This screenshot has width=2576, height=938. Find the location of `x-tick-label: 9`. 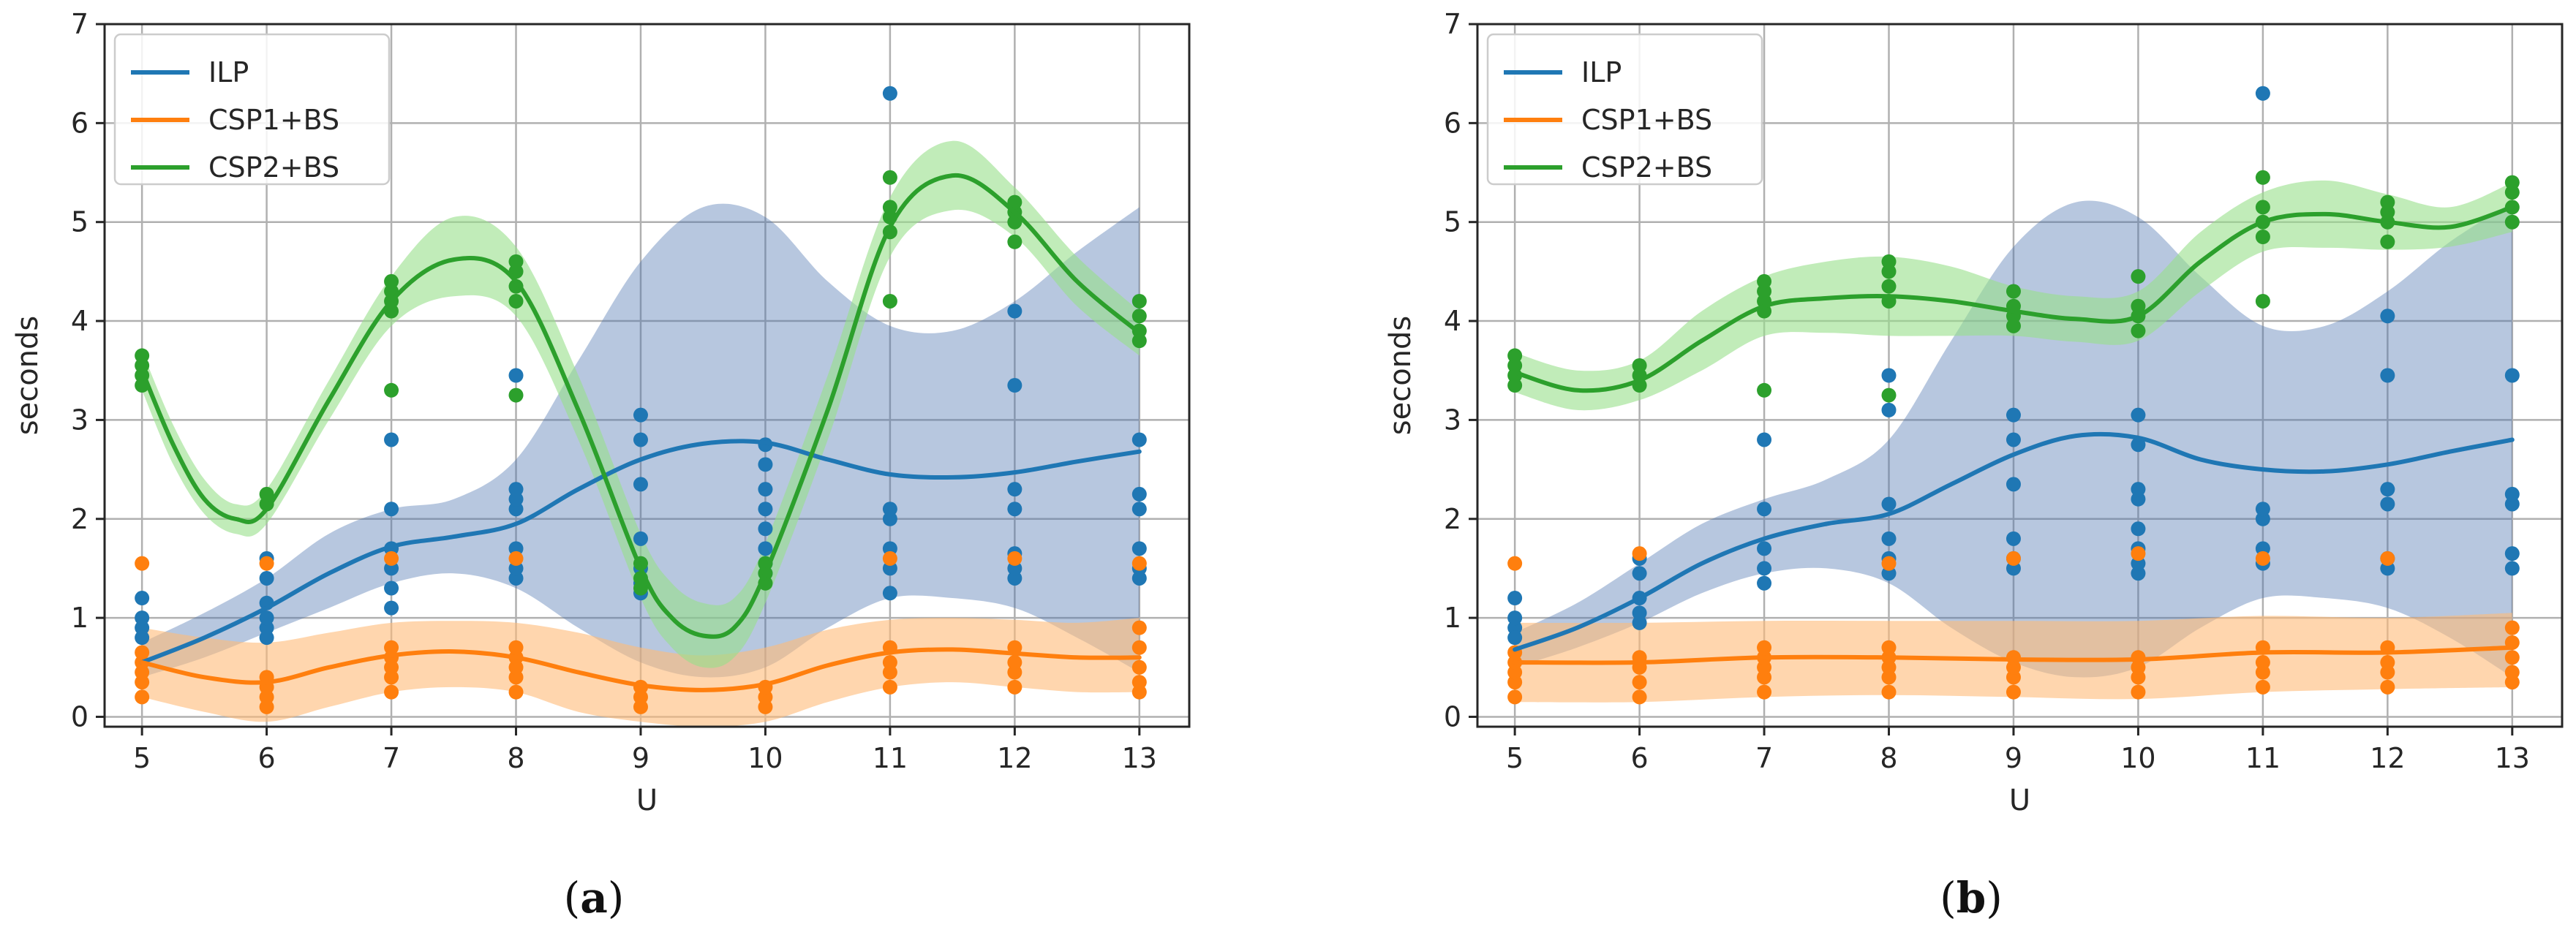

x-tick-label: 9 is located at coordinates (640, 758).